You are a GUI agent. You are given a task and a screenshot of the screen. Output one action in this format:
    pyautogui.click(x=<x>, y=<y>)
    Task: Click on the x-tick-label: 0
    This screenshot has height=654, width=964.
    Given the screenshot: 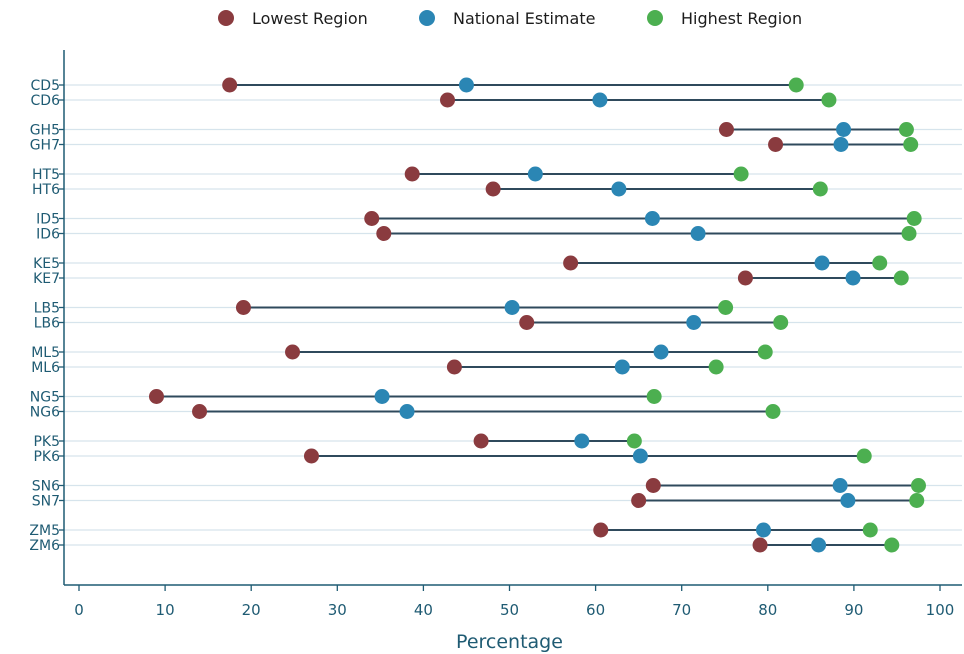 What is the action you would take?
    pyautogui.click(x=79, y=610)
    